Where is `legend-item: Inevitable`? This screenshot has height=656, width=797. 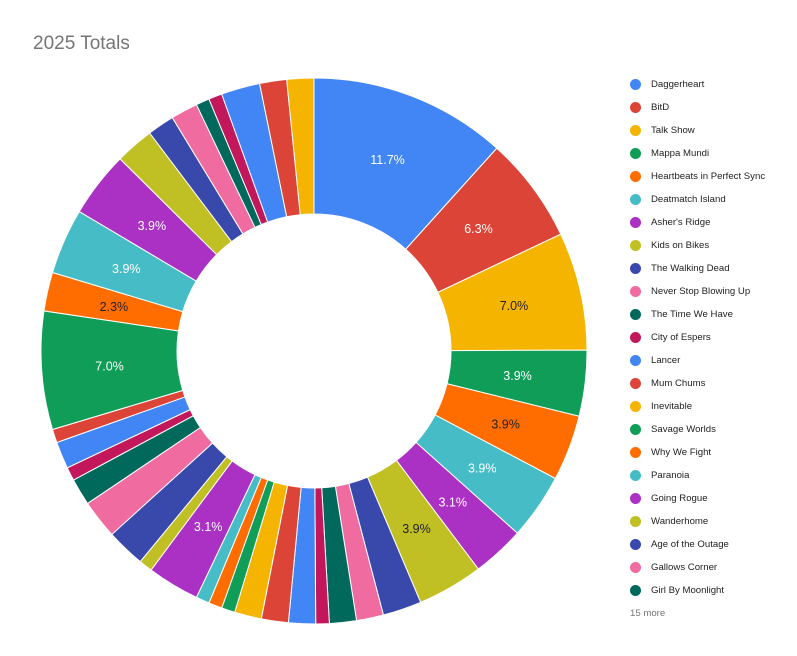
legend-item: Inevitable is located at coordinates (710, 411).